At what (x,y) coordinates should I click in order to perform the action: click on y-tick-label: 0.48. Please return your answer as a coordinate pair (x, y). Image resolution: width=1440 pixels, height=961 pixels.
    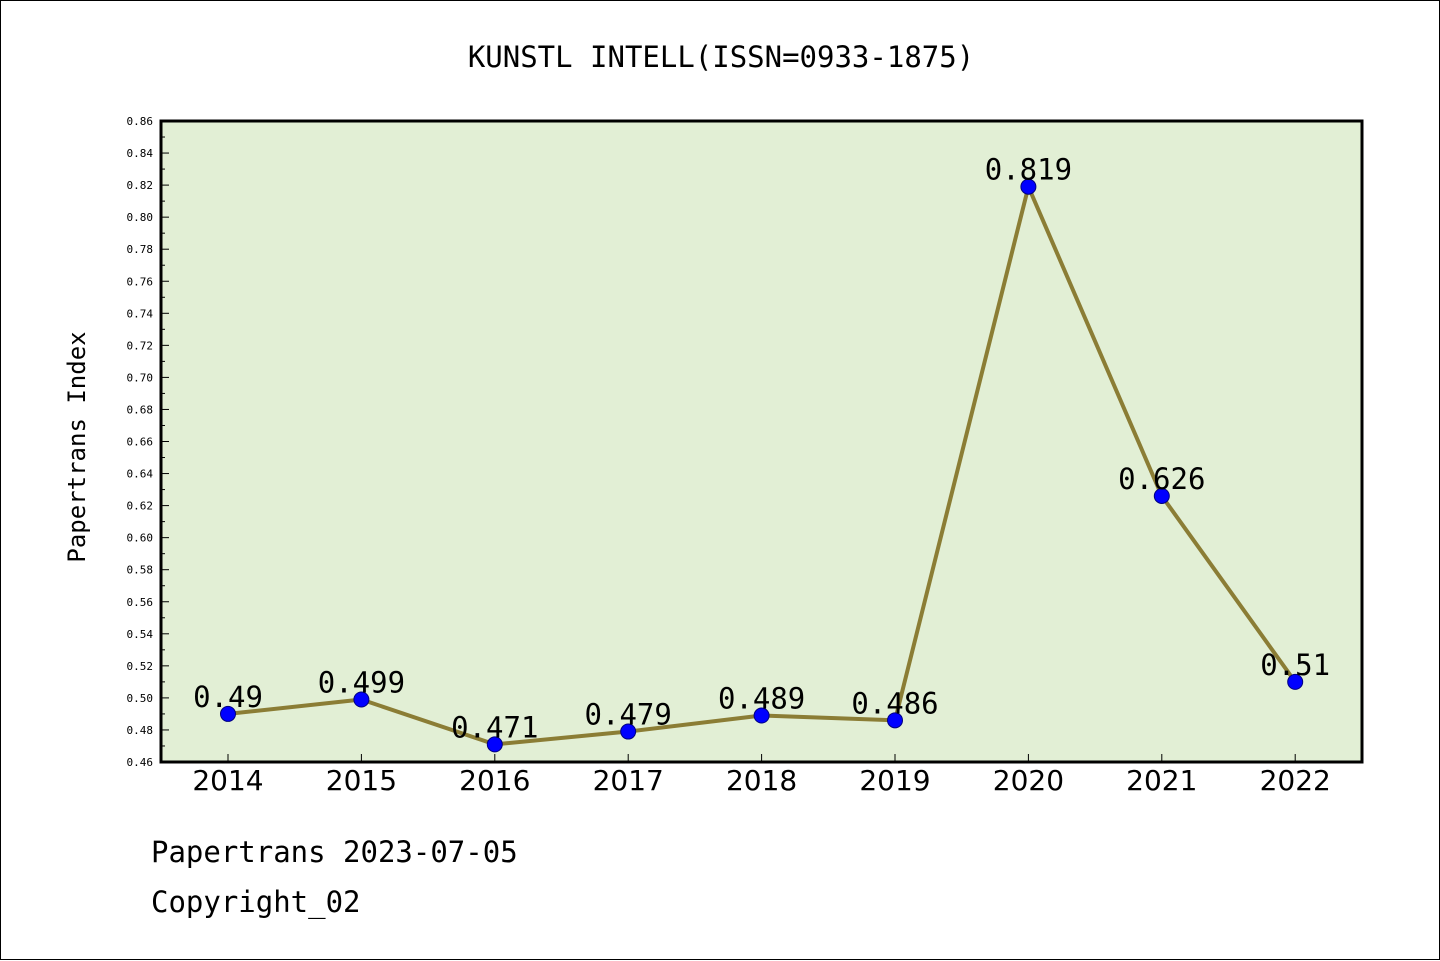
    Looking at the image, I should click on (140, 730).